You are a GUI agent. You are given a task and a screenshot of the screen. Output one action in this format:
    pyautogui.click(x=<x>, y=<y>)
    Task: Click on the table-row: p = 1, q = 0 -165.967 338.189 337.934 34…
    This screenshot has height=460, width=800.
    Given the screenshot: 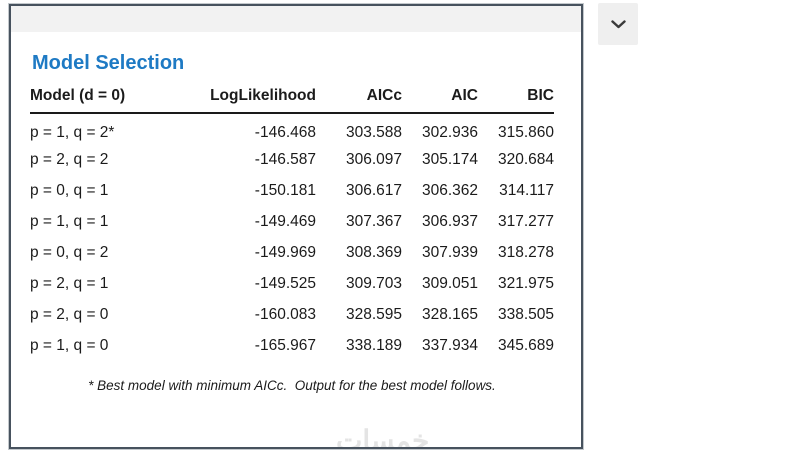 What is the action you would take?
    pyautogui.click(x=292, y=345)
    